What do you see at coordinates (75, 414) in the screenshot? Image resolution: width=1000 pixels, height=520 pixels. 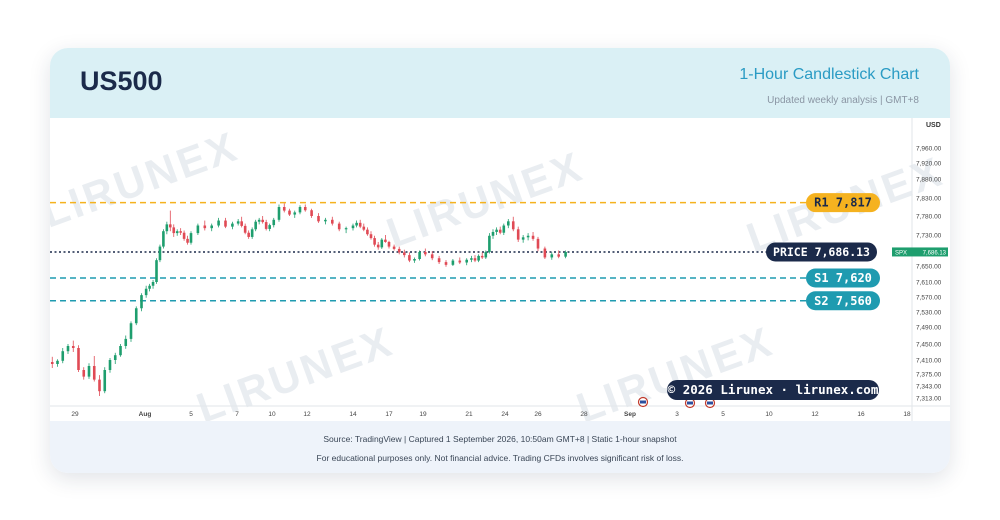 I see `x-tick-label: 29` at bounding box center [75, 414].